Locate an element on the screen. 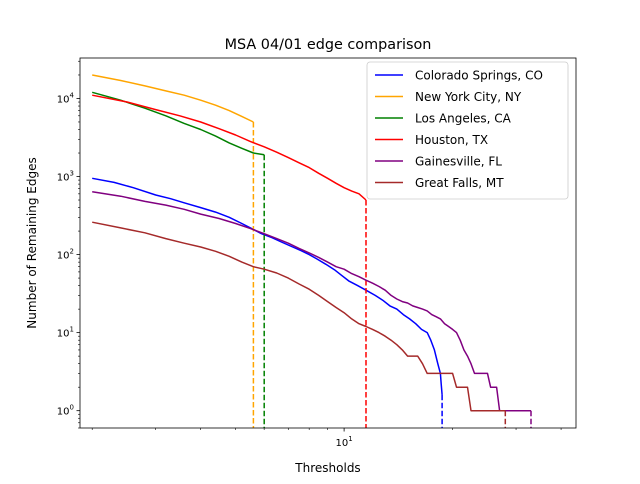  x-tick-label-0: 101 is located at coordinates (344, 442).